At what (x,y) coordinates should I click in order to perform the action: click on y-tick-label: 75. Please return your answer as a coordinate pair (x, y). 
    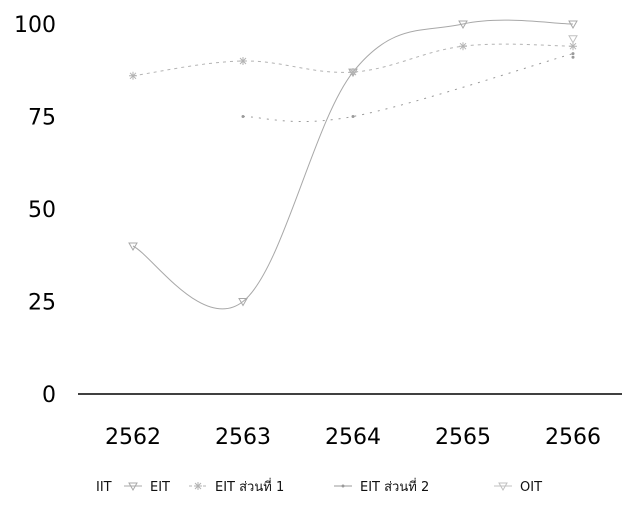
    Looking at the image, I should click on (42, 118).